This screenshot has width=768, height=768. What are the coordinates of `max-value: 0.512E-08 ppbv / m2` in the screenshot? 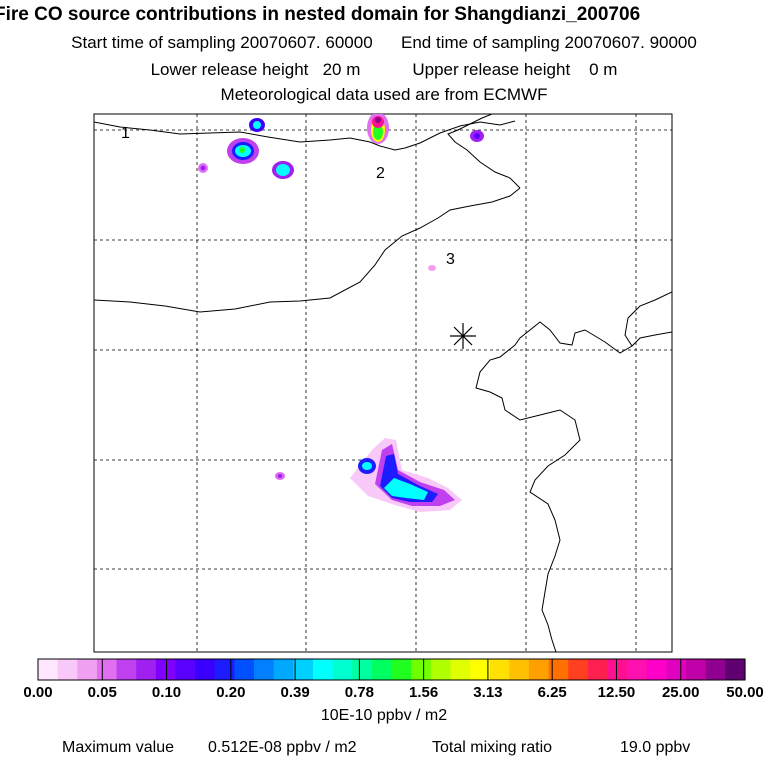 It's located at (282, 747).